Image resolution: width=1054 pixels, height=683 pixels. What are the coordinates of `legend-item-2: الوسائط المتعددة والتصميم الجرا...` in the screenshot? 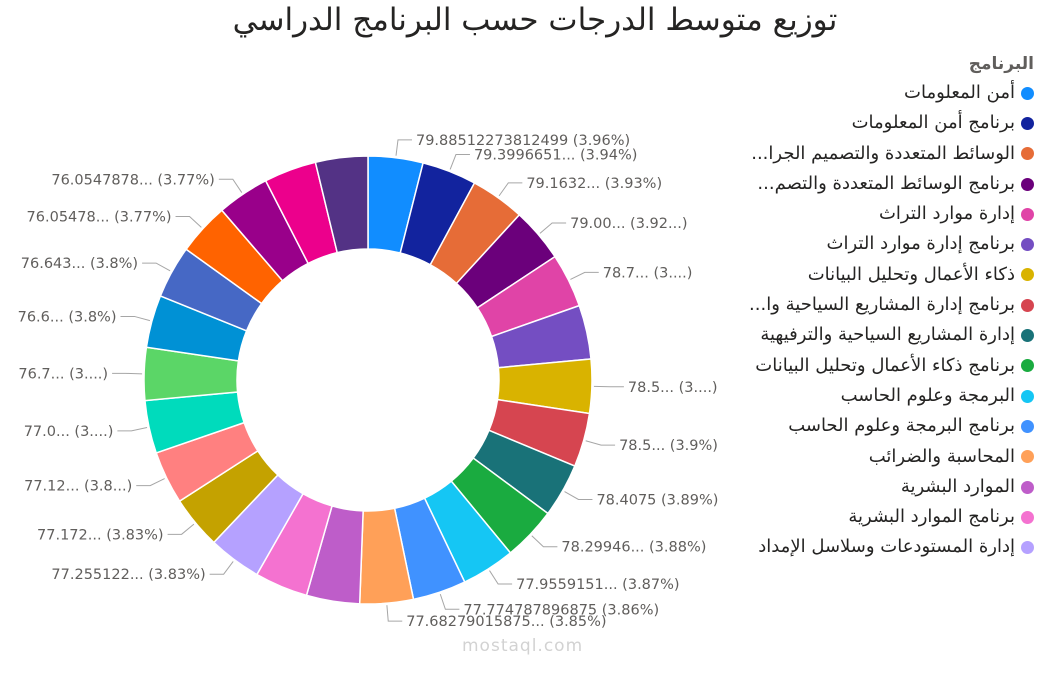 It's located at (874, 154).